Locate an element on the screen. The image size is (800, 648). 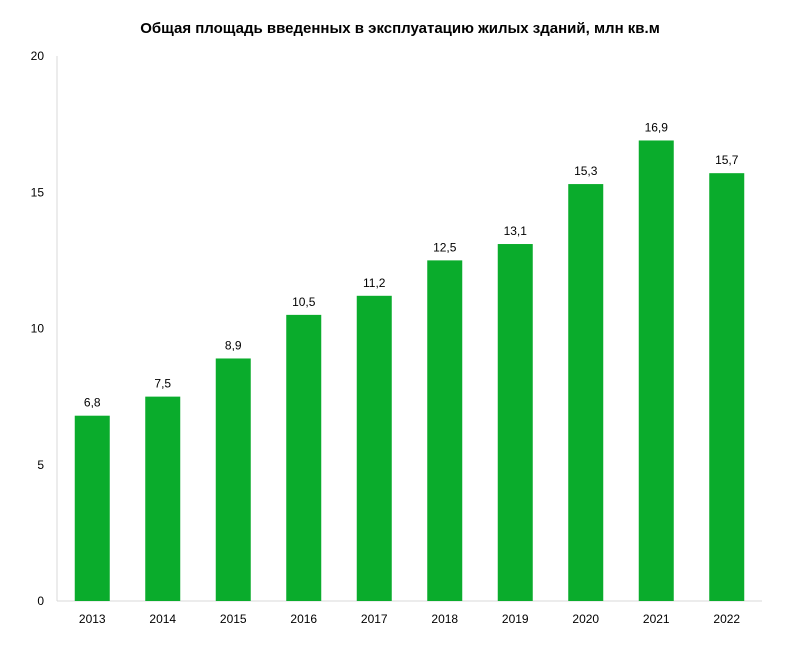
y-tick-label: 20 is located at coordinates (38, 56).